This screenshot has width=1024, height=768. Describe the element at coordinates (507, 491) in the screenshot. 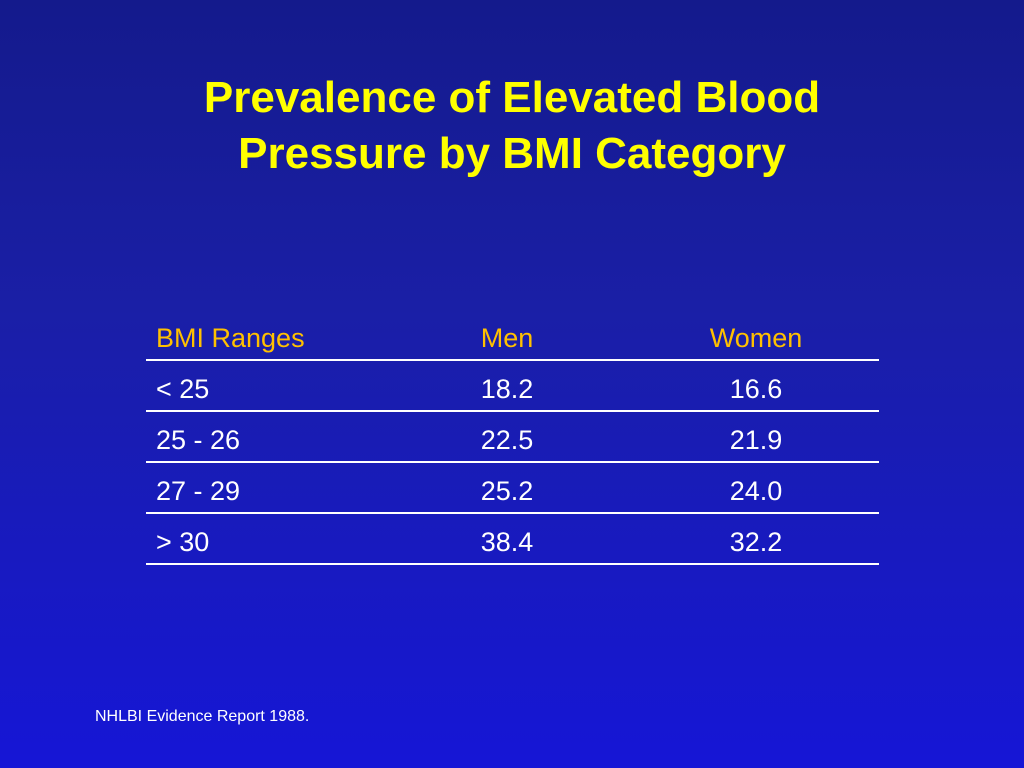

I see `men-value-cell: 25.2` at that location.